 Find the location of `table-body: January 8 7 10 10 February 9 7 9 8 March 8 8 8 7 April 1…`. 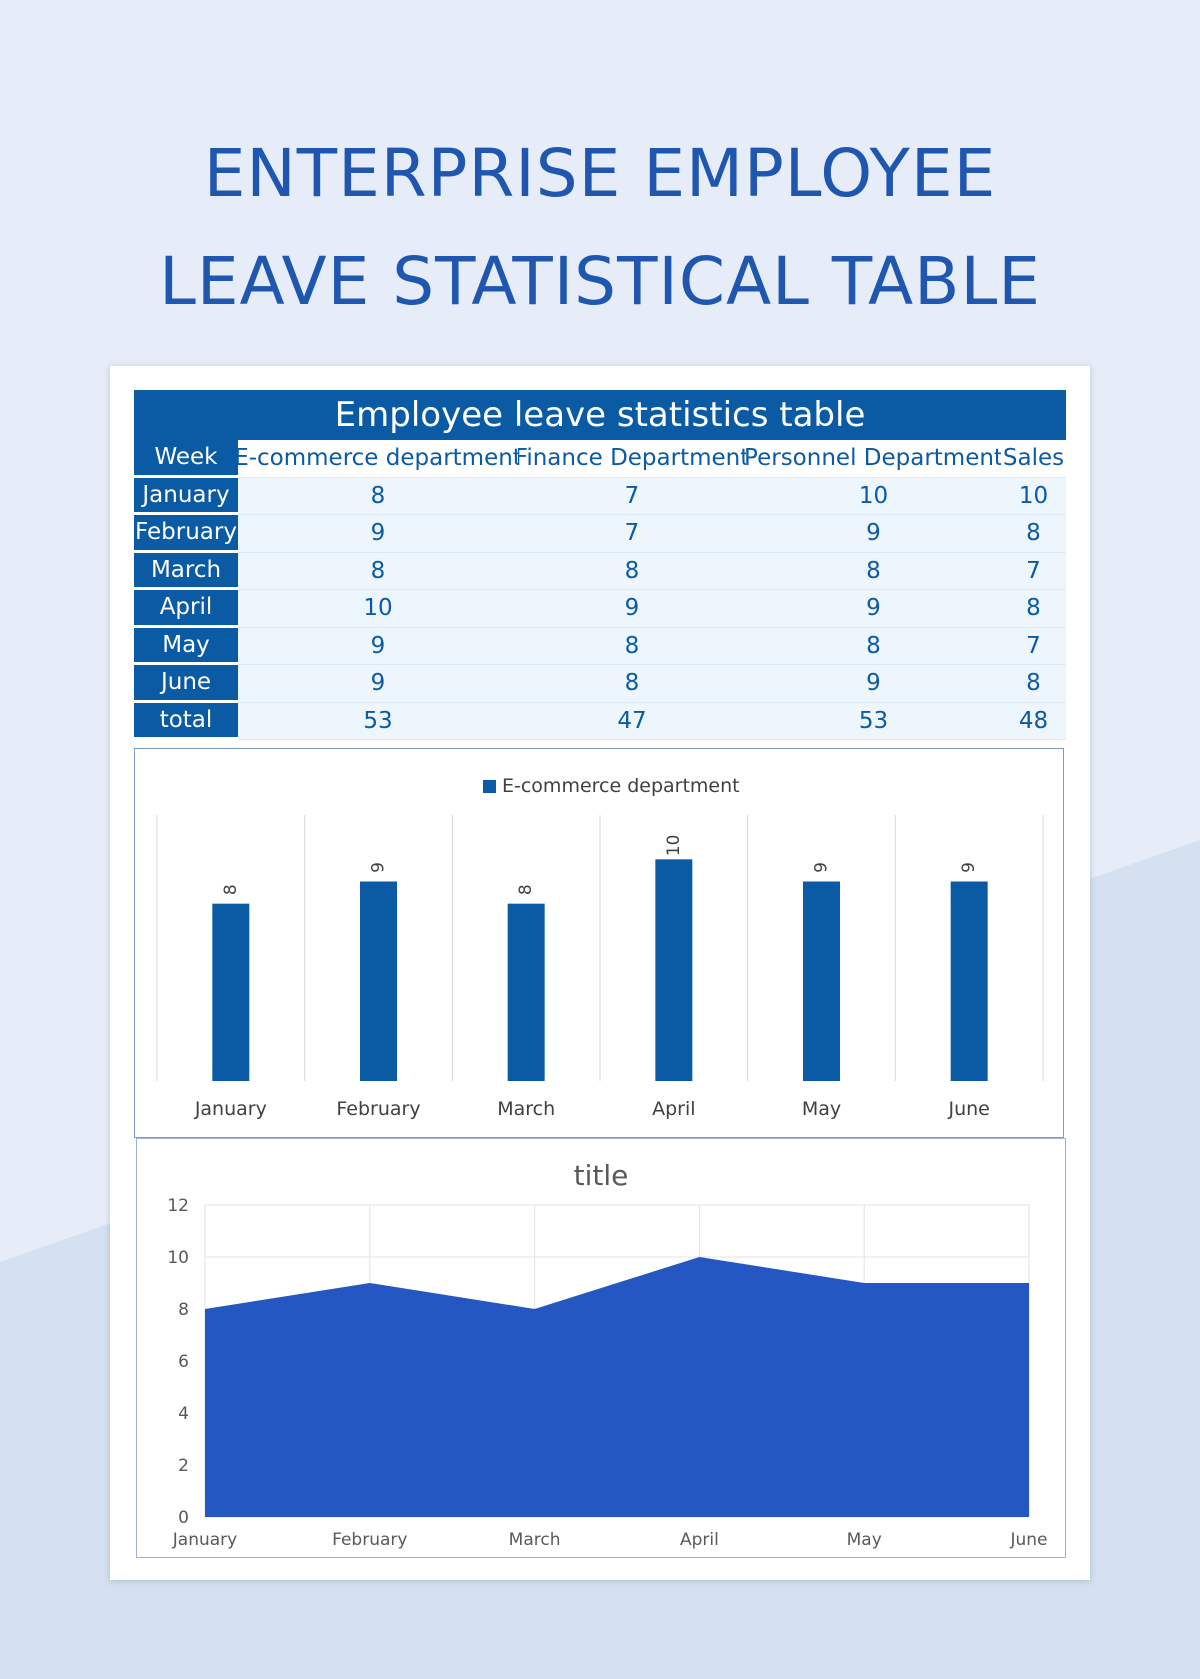

table-body: January 8 7 10 10 February 9 7 9 8 March 8 8 8 7 April 1… is located at coordinates (600, 608).